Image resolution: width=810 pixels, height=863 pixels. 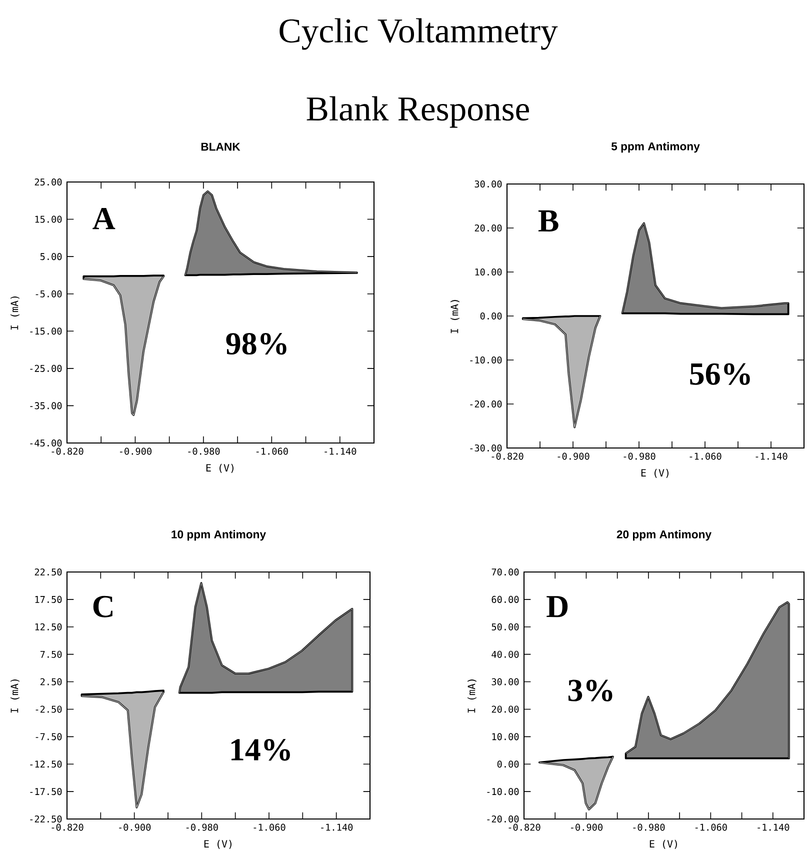 What do you see at coordinates (548, 221) in the screenshot?
I see `annotation: B` at bounding box center [548, 221].